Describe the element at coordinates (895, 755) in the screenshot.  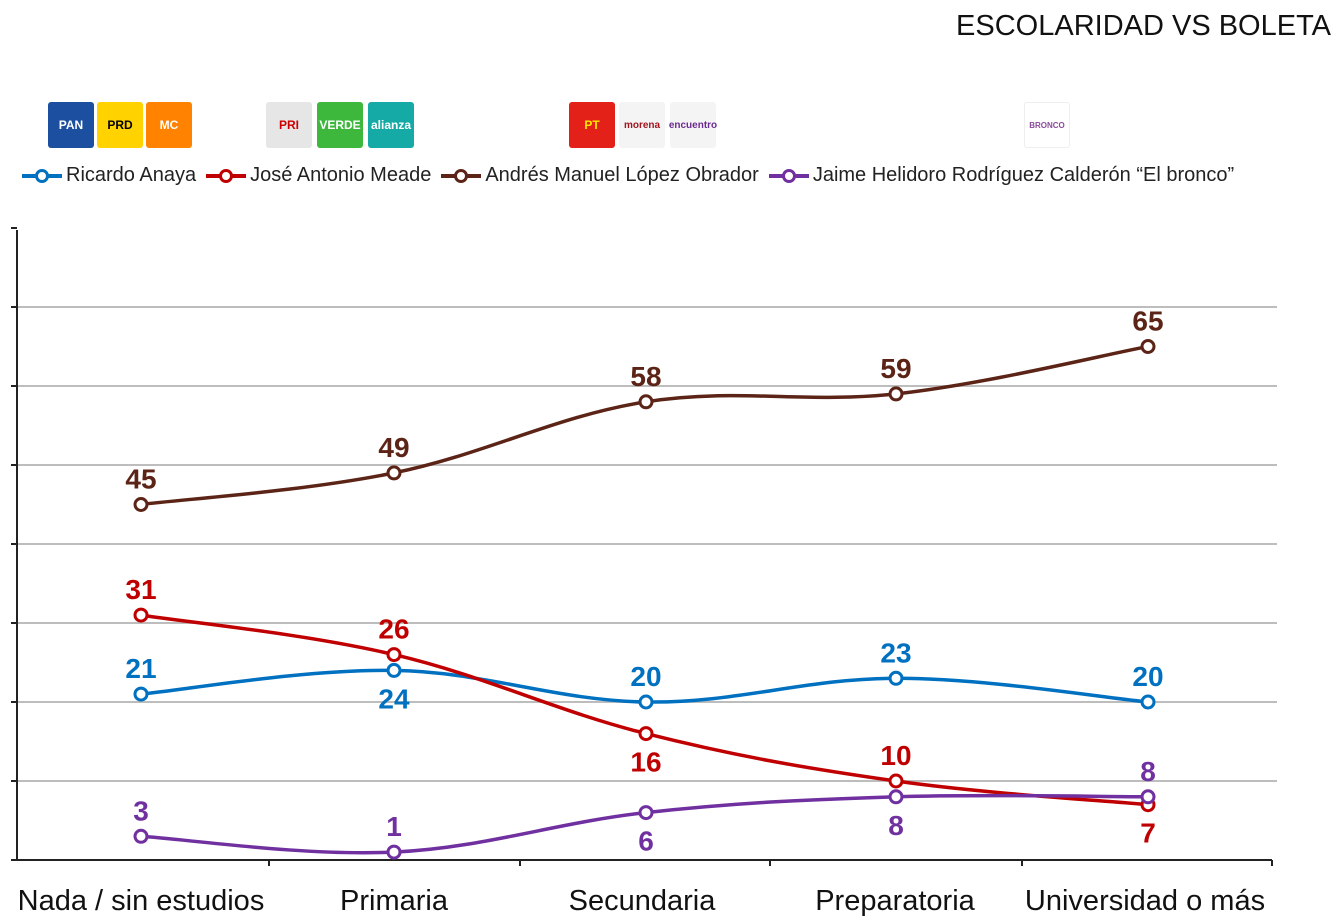
I see `data-label: 10` at that location.